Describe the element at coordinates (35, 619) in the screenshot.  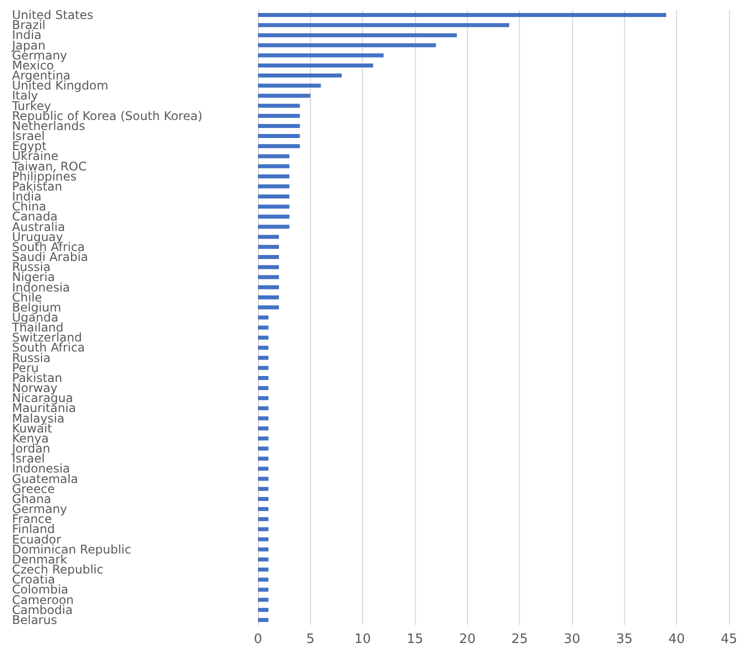
I see `y-tick-label: Belarus` at that location.